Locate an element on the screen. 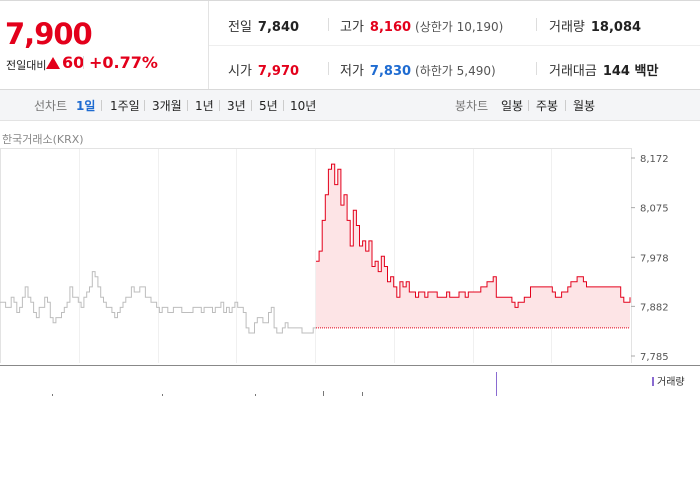 The height and width of the screenshot is (490, 700). volume-ticks is located at coordinates (274, 384).